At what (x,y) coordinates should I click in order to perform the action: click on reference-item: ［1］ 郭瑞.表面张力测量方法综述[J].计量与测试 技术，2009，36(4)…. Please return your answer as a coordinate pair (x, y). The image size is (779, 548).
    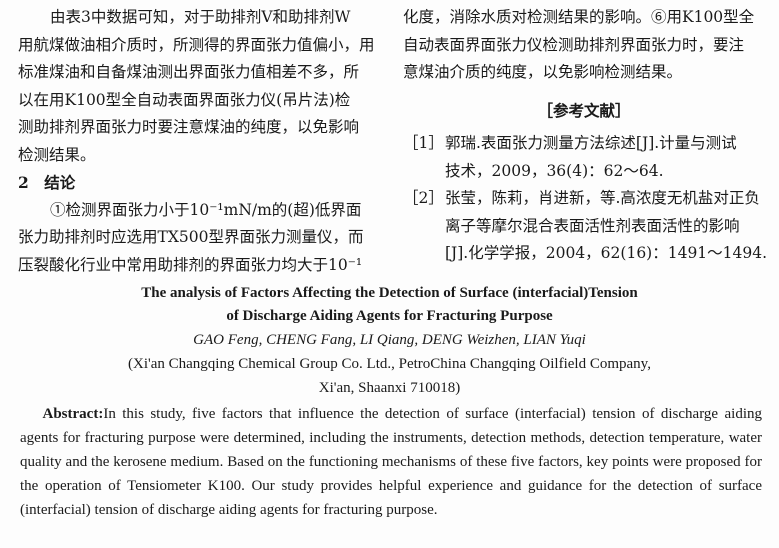
    Looking at the image, I should click on (584, 157).